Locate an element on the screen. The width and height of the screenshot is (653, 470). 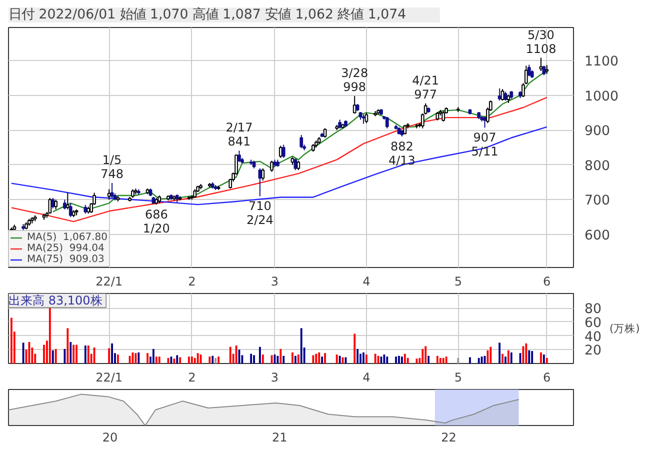
chart-title: 出来高 83,100株 is located at coordinates (55, 301).